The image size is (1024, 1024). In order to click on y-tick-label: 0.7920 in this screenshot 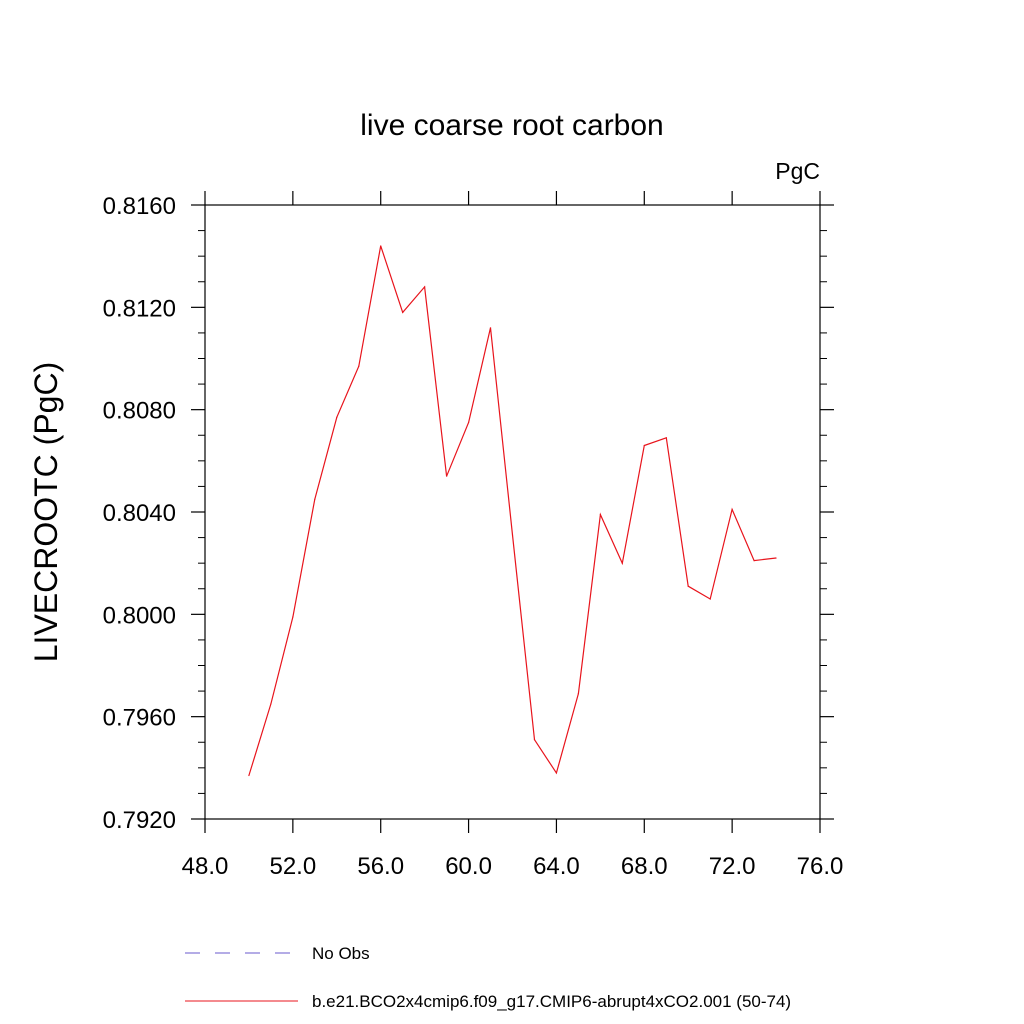, I will do `click(139, 820)`.